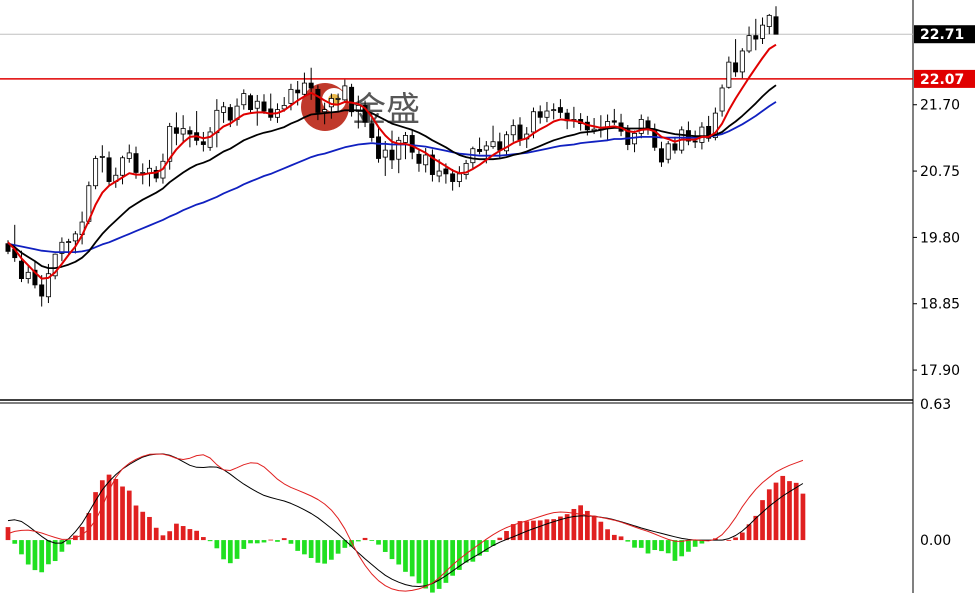  I want to click on price-tick-label: 19.80, so click(940, 238).